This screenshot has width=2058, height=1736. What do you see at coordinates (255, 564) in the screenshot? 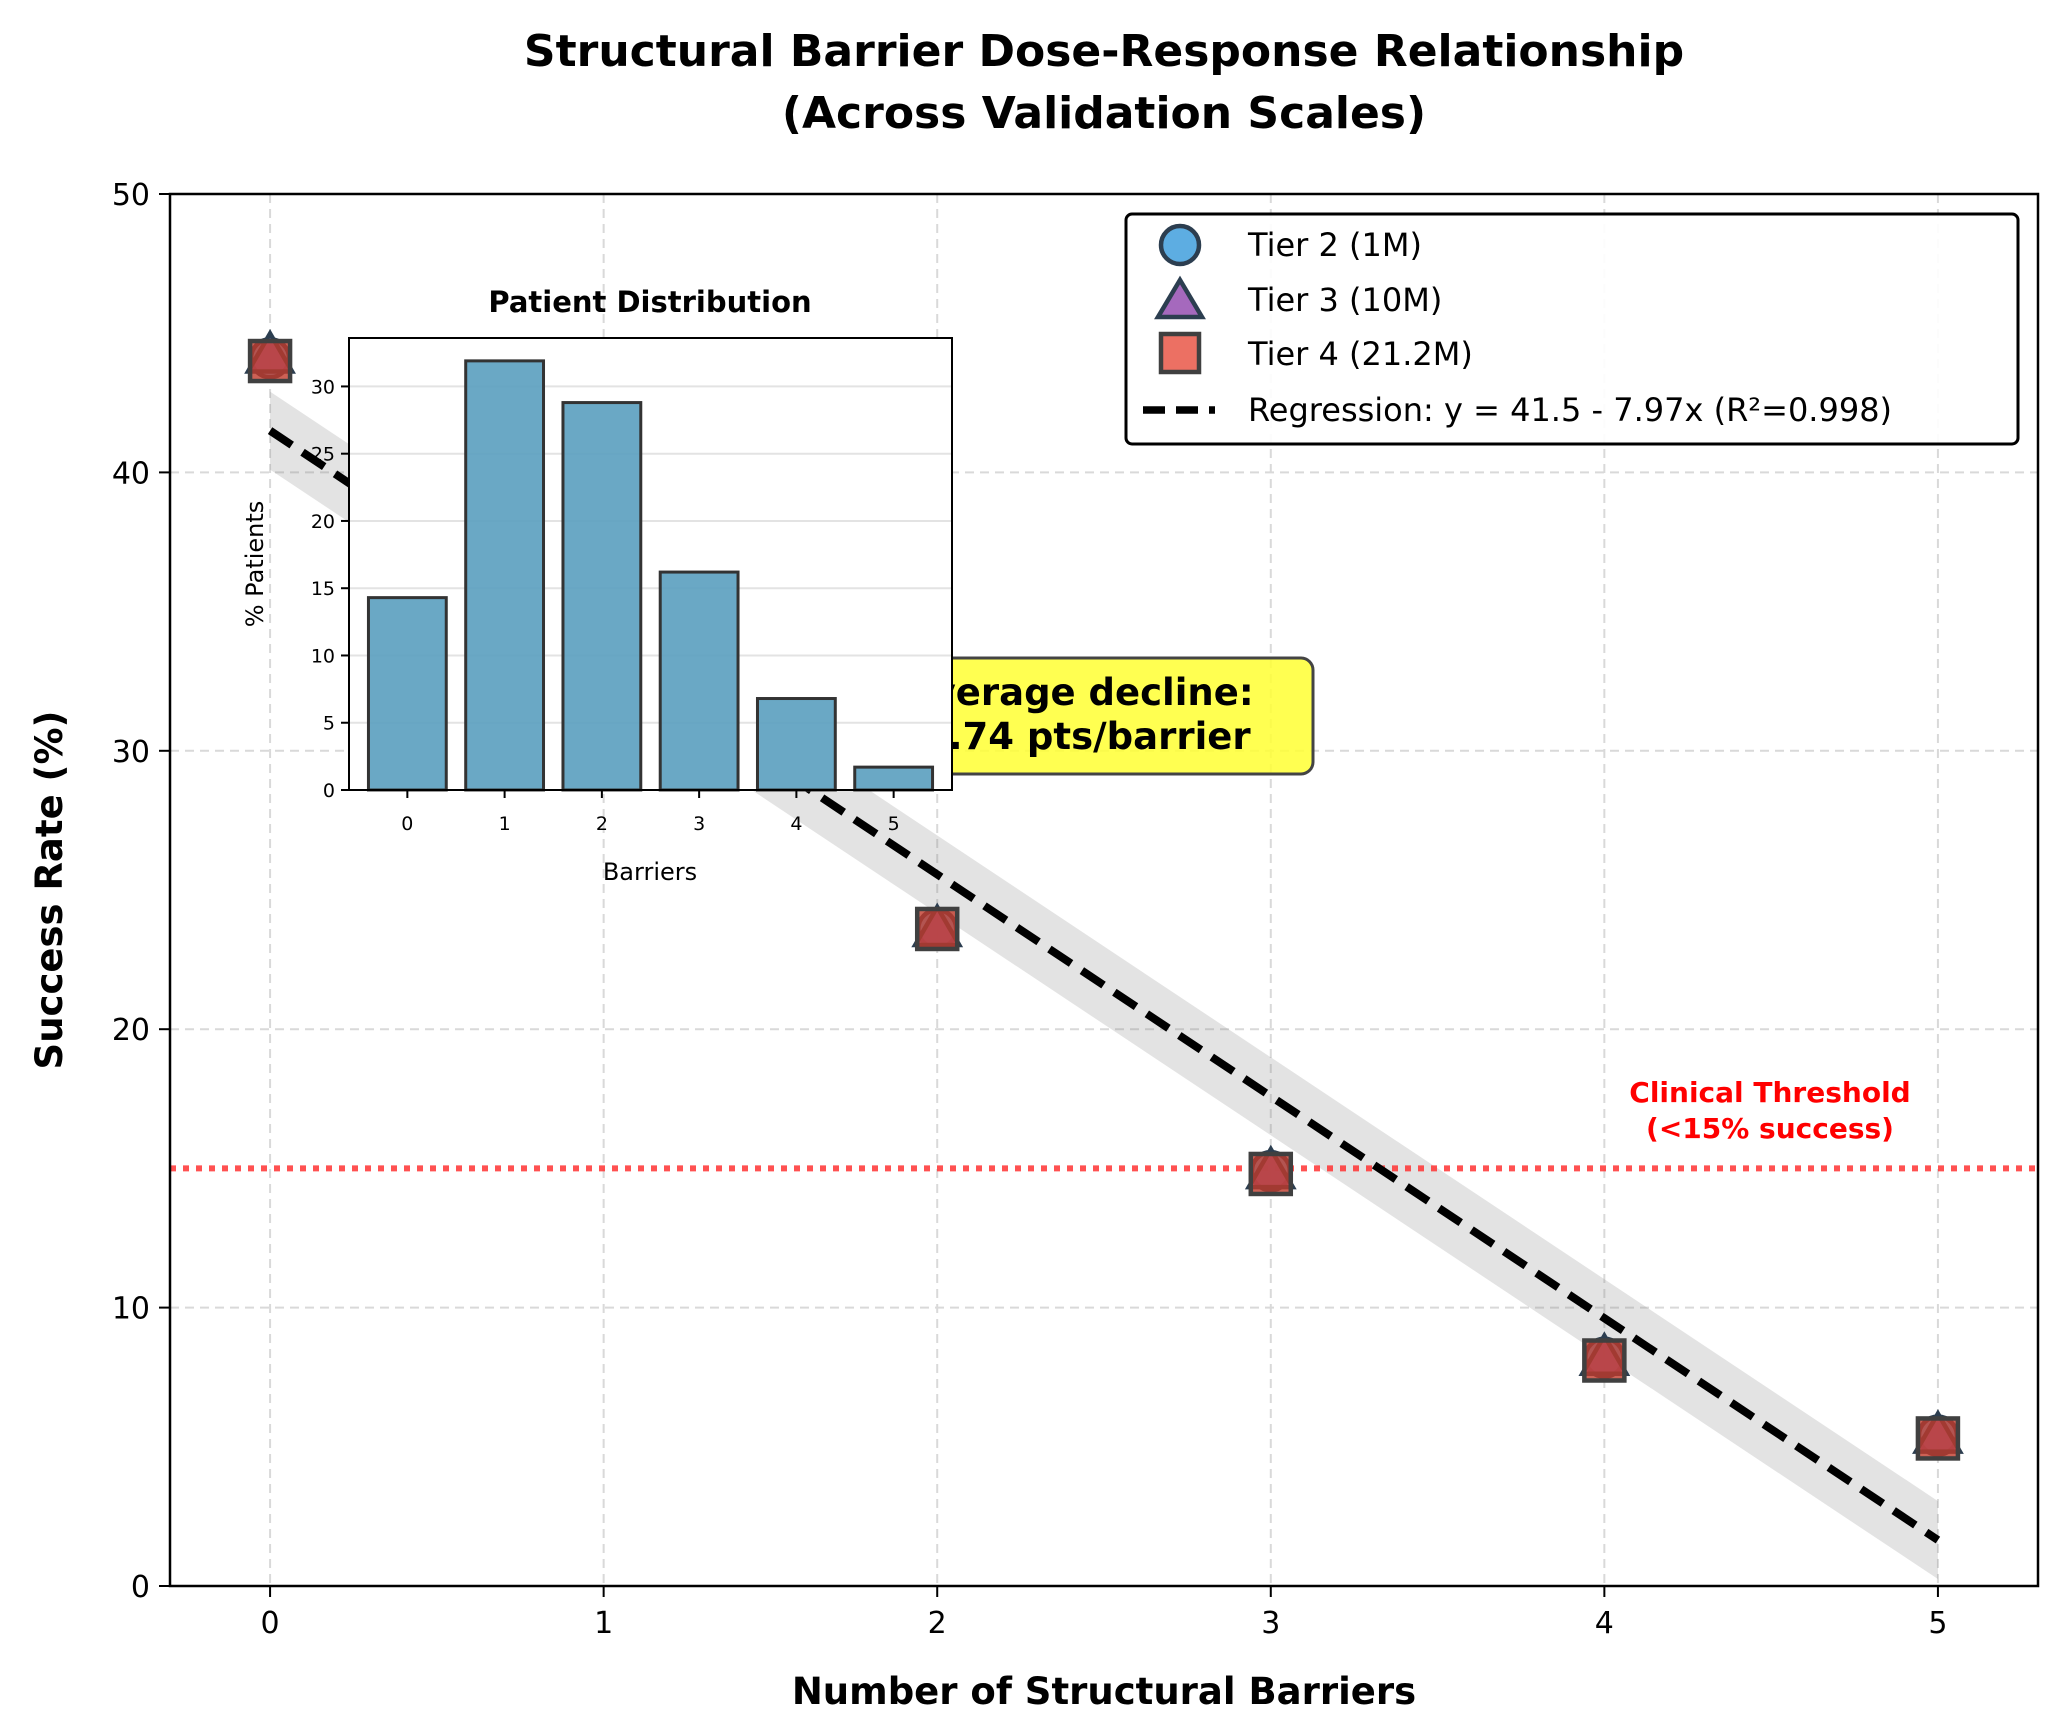
I see `inset-y-label: % Patients` at bounding box center [255, 564].